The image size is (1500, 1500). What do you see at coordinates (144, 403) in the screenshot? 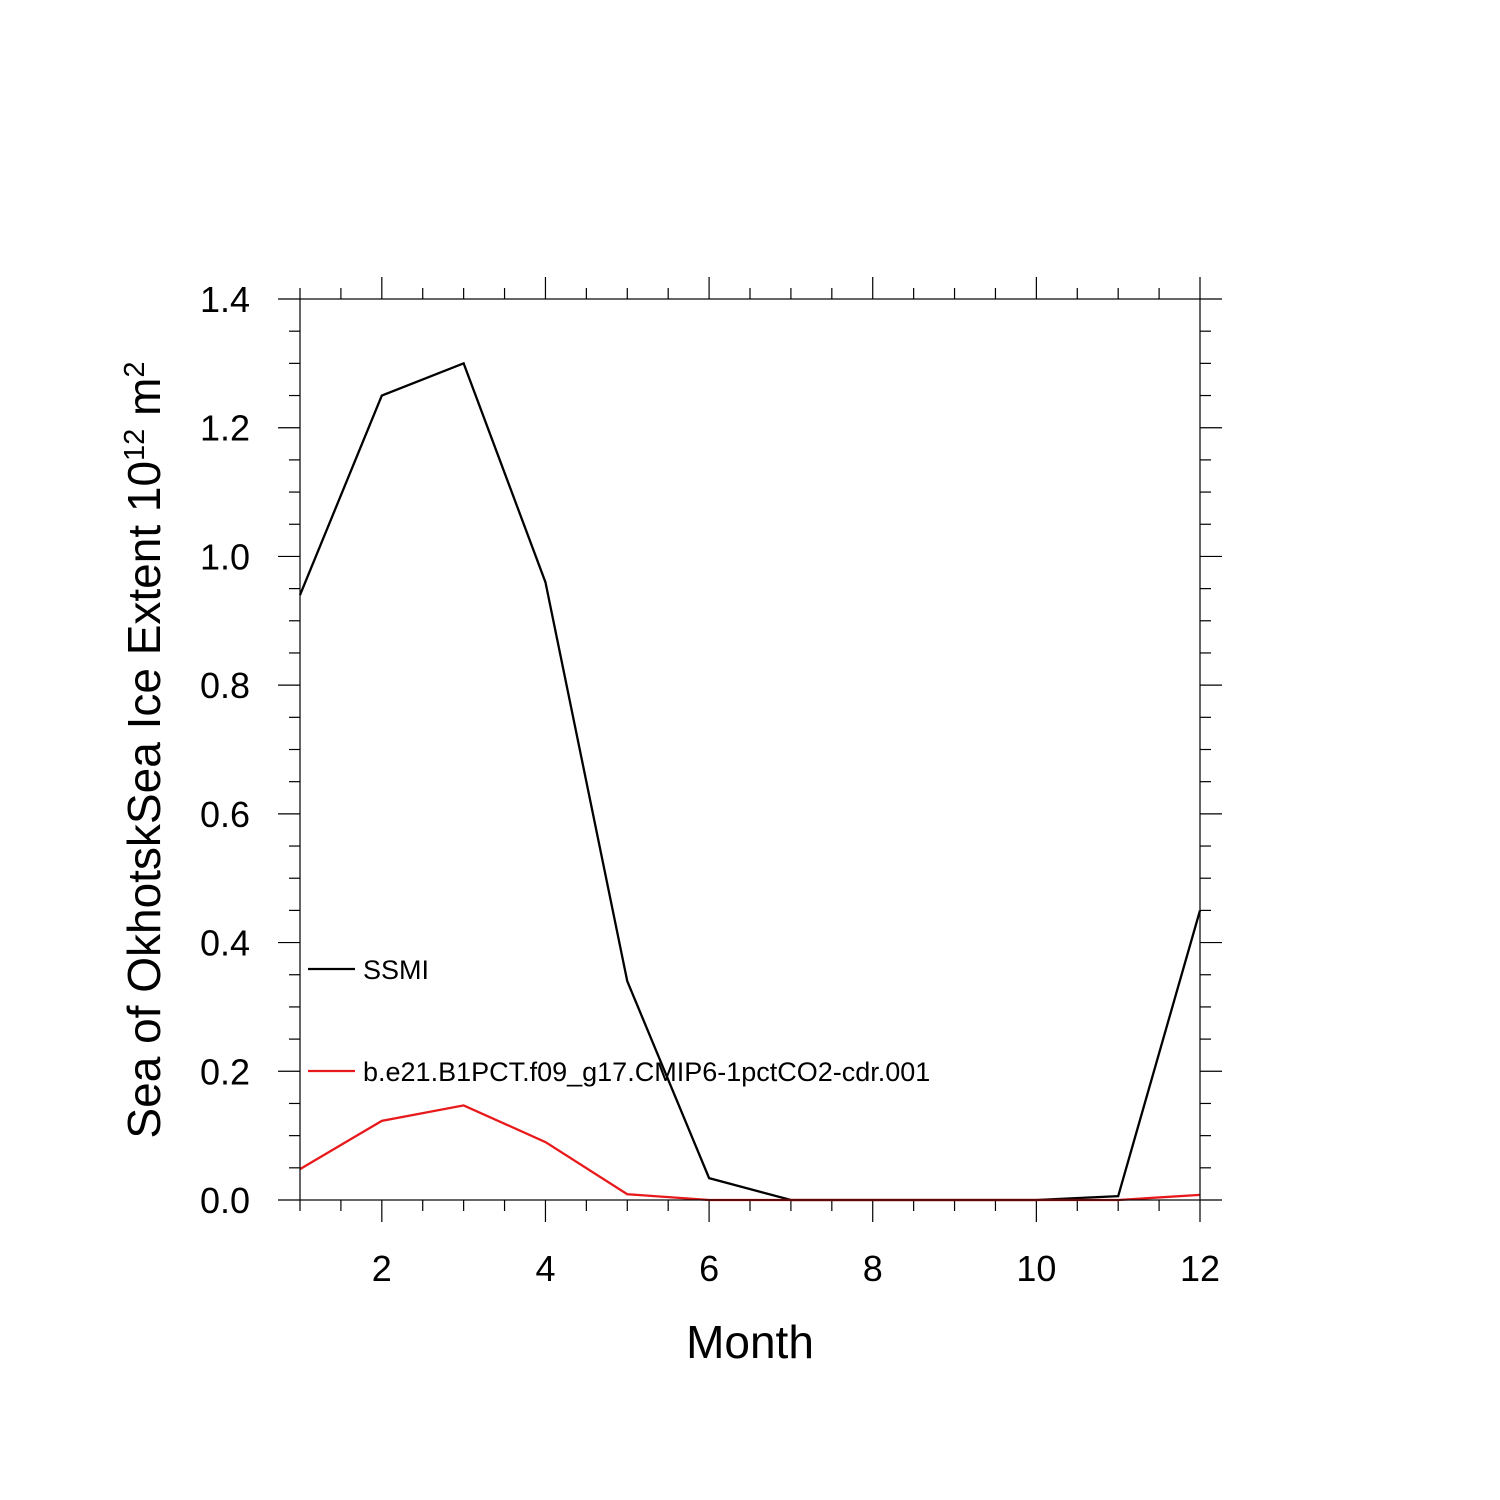
I see `y-axis-title-unit: m` at bounding box center [144, 403].